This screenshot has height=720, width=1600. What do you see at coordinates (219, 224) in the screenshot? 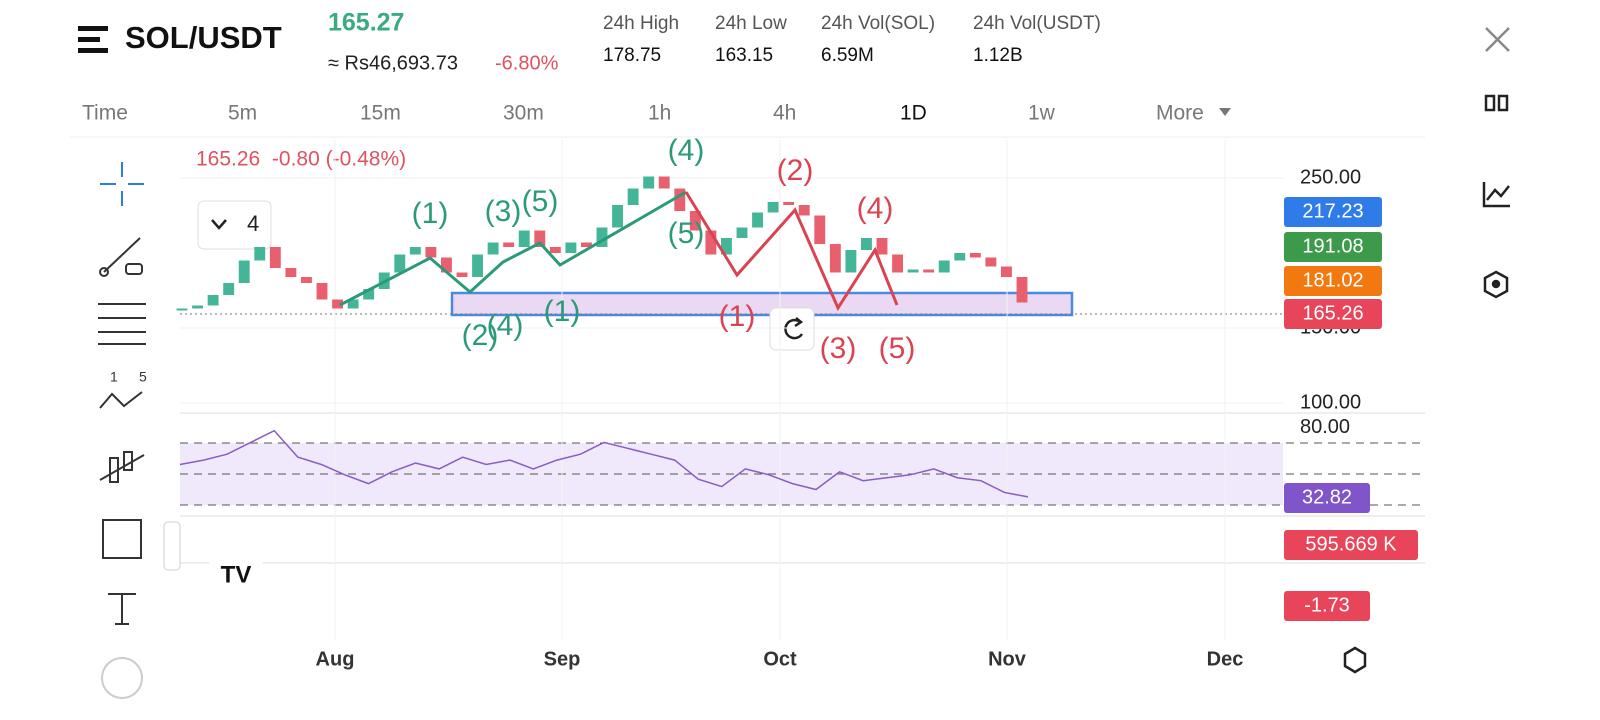
I see `chevron` at bounding box center [219, 224].